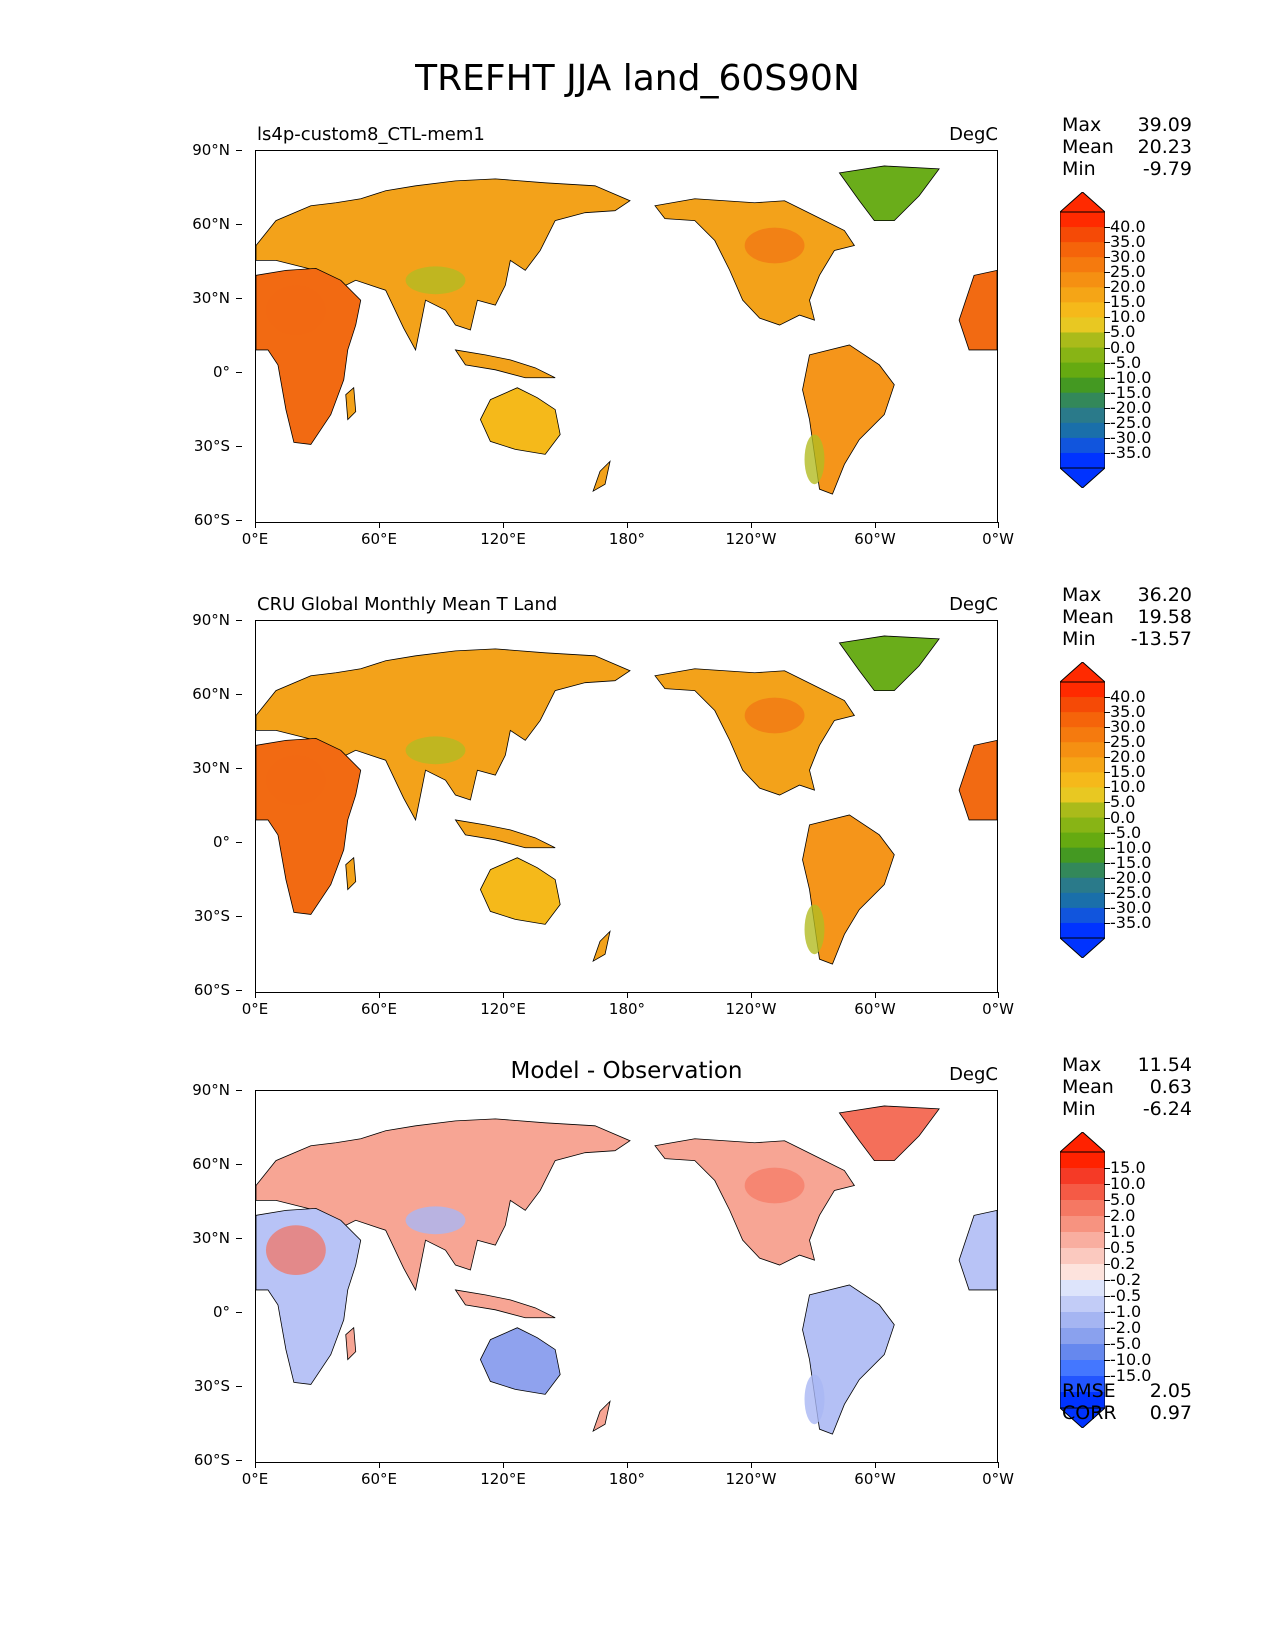 The image size is (1275, 1650). I want to click on colorbar-label: -0.2, so click(1126, 1279).